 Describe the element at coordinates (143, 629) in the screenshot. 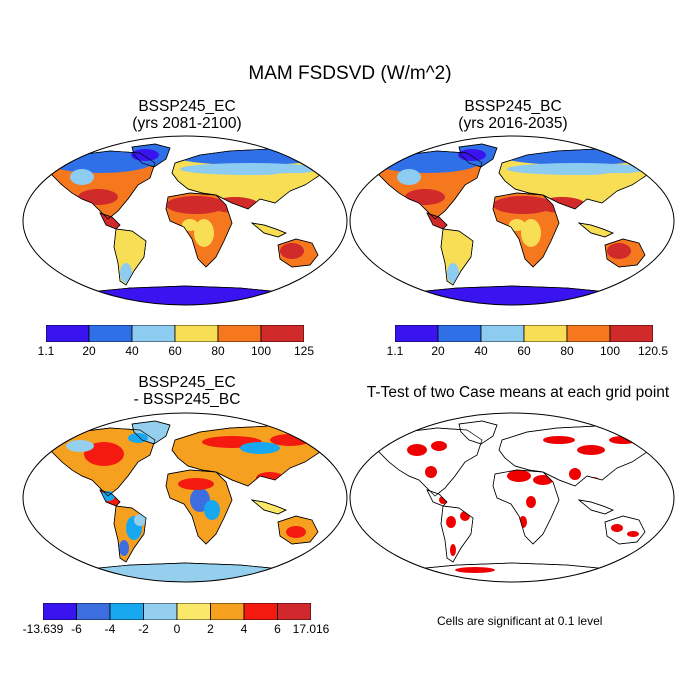

I see `colorbar-tick-label: -2` at that location.